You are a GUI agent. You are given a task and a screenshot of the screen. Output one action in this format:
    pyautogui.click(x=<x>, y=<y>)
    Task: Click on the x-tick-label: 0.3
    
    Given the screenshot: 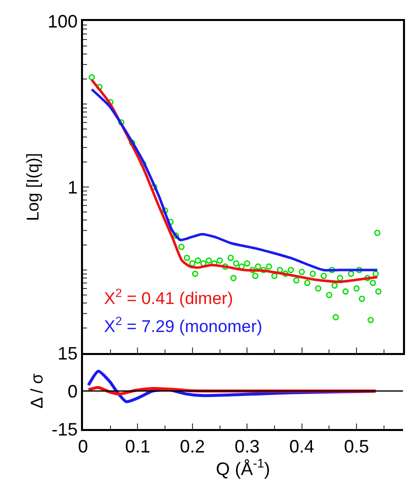 What is the action you would take?
    pyautogui.click(x=247, y=446)
    